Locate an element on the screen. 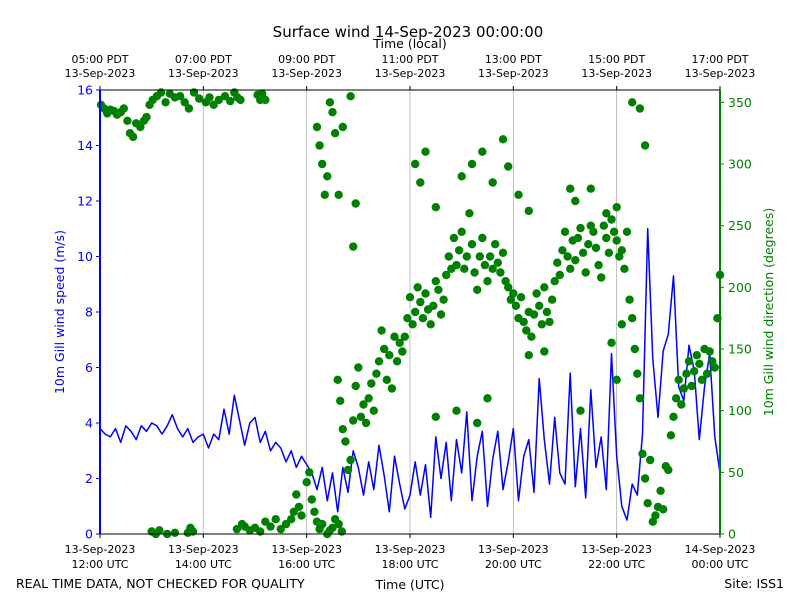  bottom-tick-label-date-6: 14-Sep-2023 is located at coordinates (720, 549).